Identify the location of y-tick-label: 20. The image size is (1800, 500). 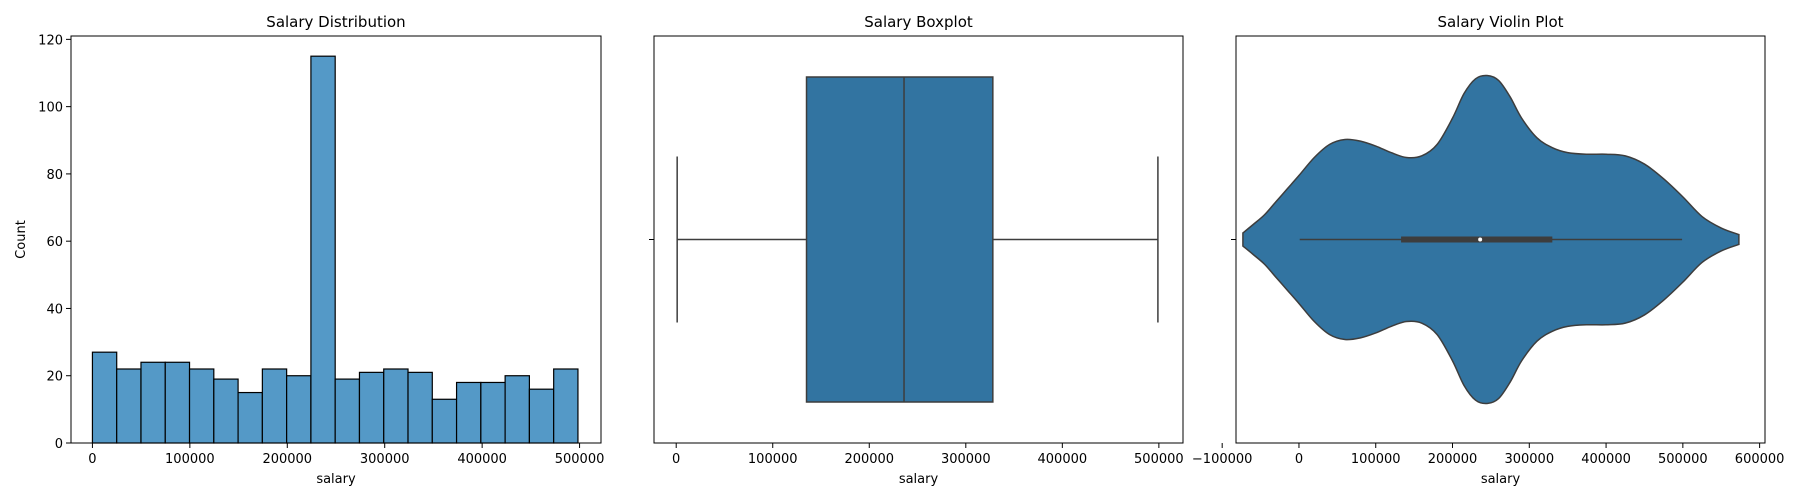
(54, 377).